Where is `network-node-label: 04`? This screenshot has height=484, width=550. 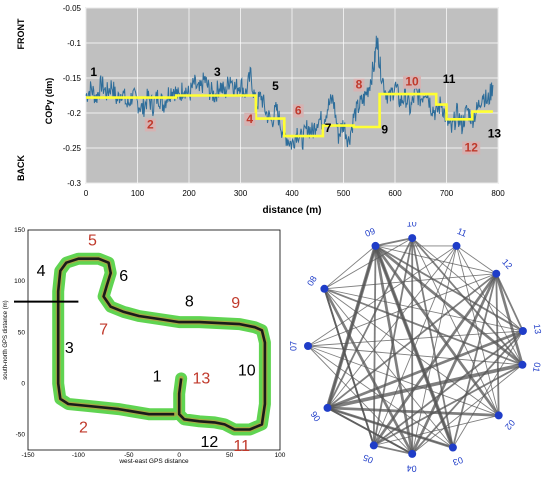
network-node-label: 04 is located at coordinates (411, 468).